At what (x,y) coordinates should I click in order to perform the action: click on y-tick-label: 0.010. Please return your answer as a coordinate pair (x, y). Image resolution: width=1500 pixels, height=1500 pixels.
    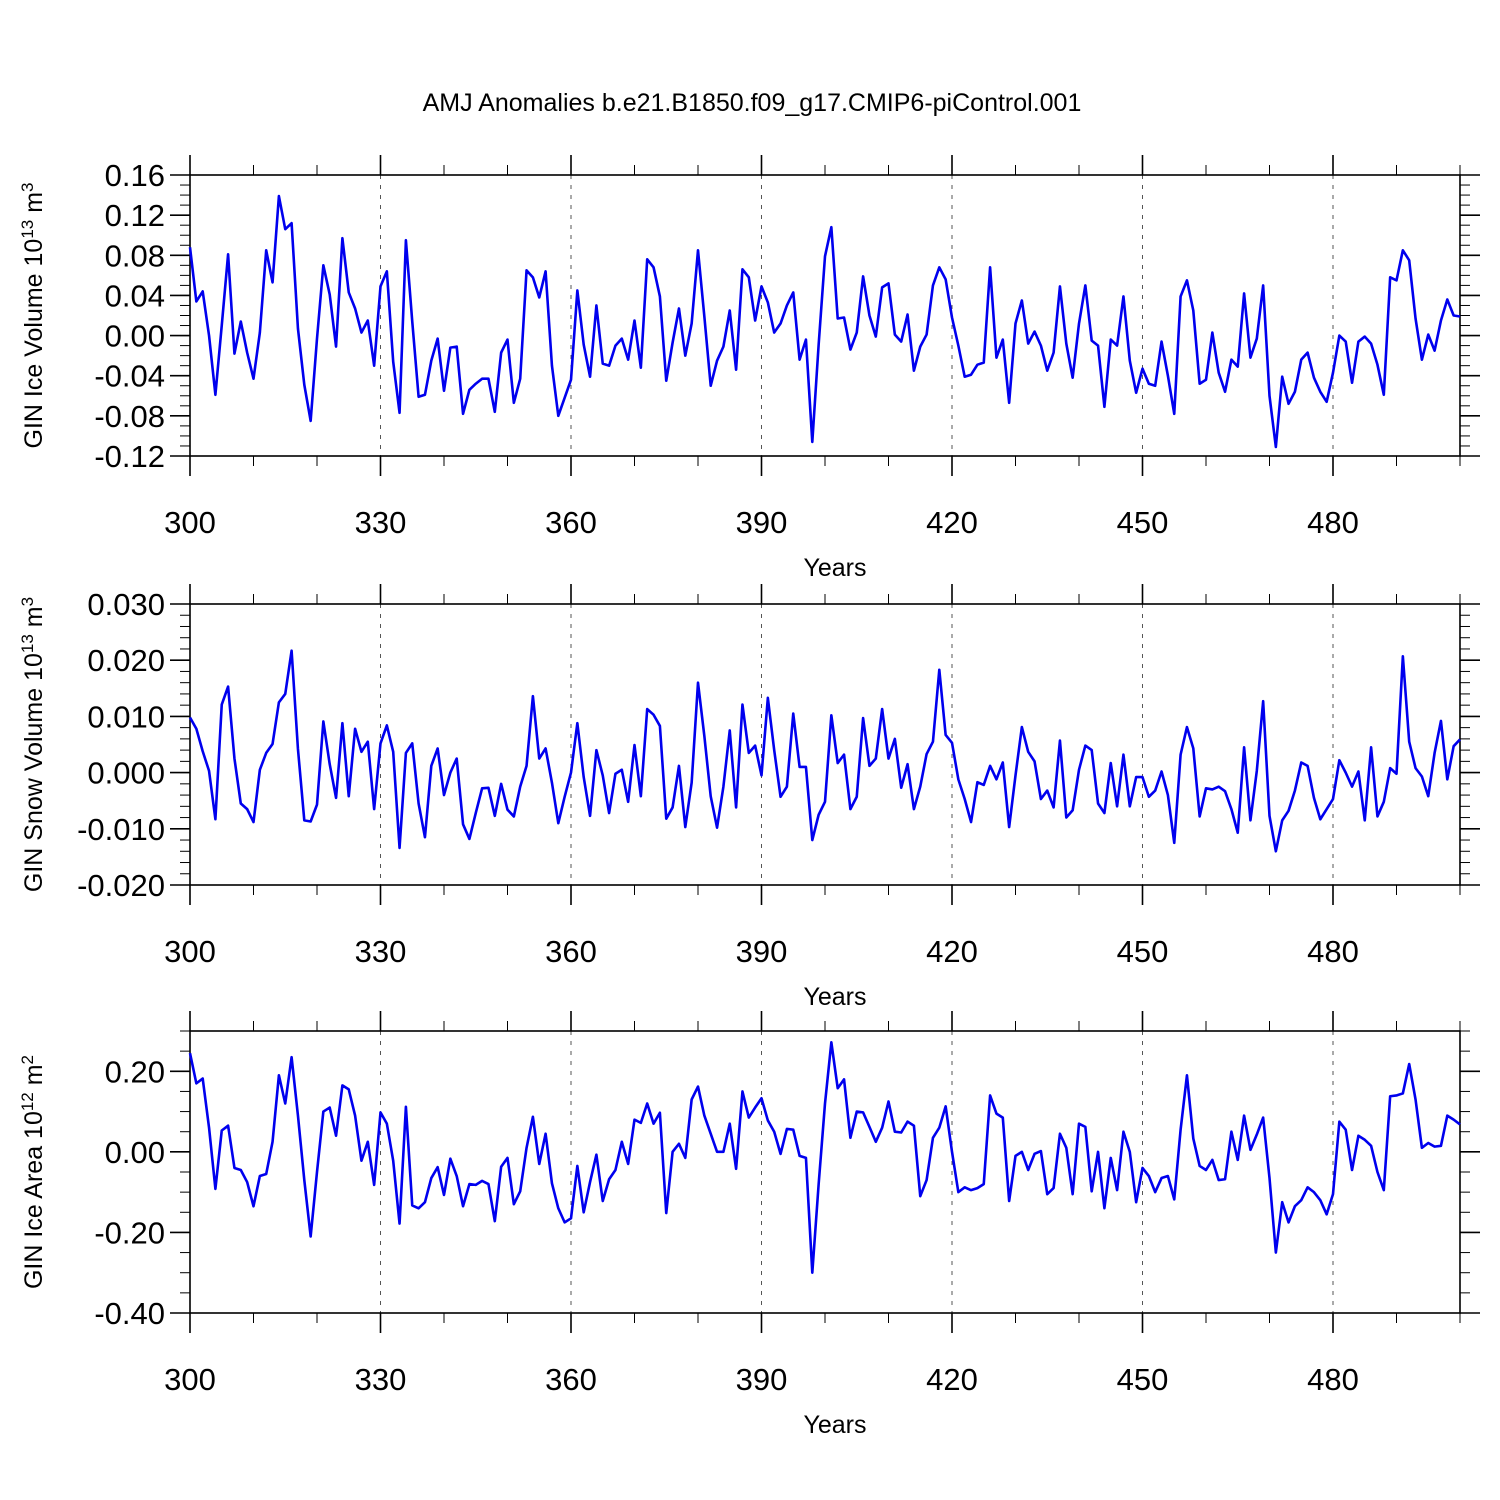
    Looking at the image, I should click on (126, 716).